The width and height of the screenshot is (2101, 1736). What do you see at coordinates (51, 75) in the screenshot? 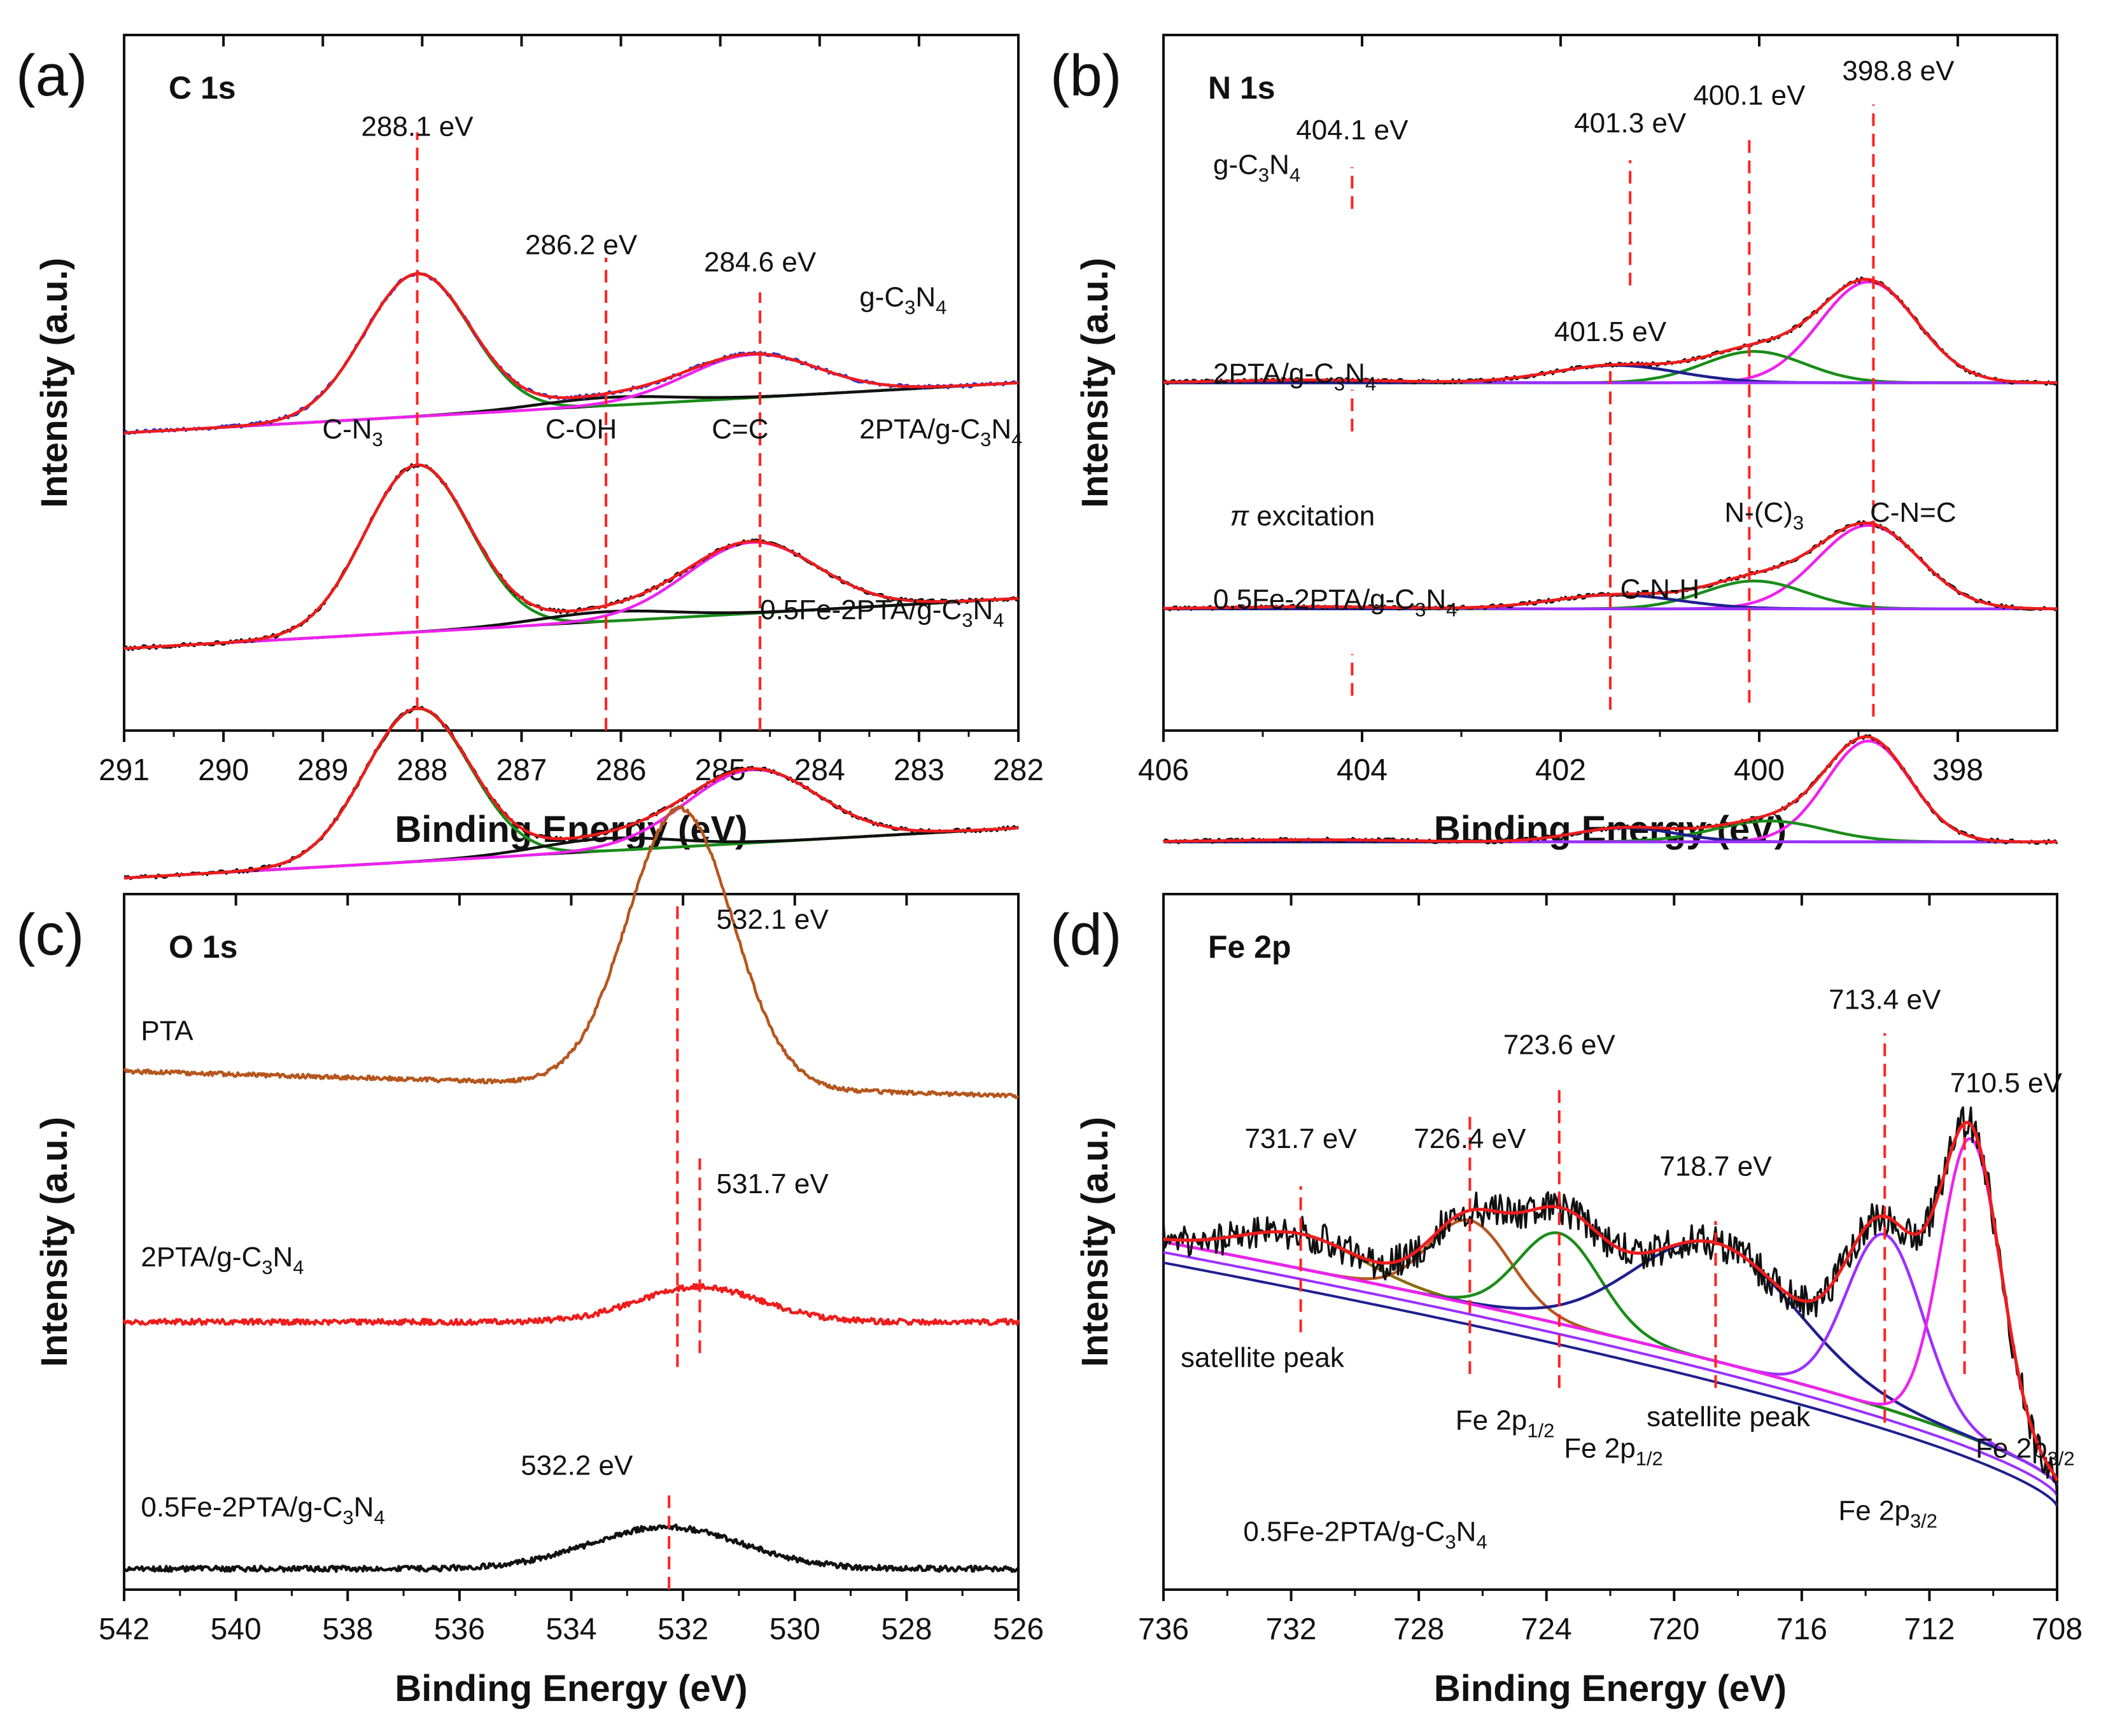
I see `panel-label: (a)` at bounding box center [51, 75].